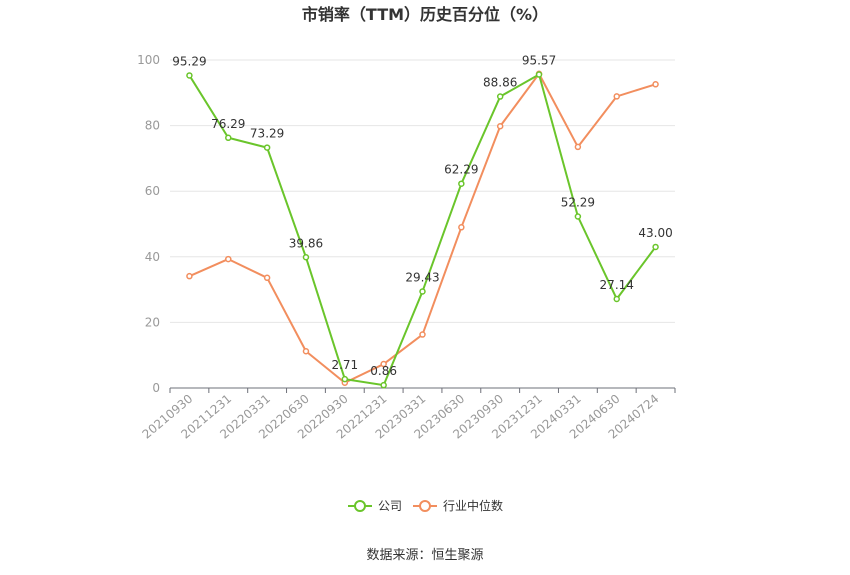 This screenshot has height=575, width=850. Describe the element at coordinates (424, 555) in the screenshot. I see `source-text: 数据来源：恒生聚源` at that location.